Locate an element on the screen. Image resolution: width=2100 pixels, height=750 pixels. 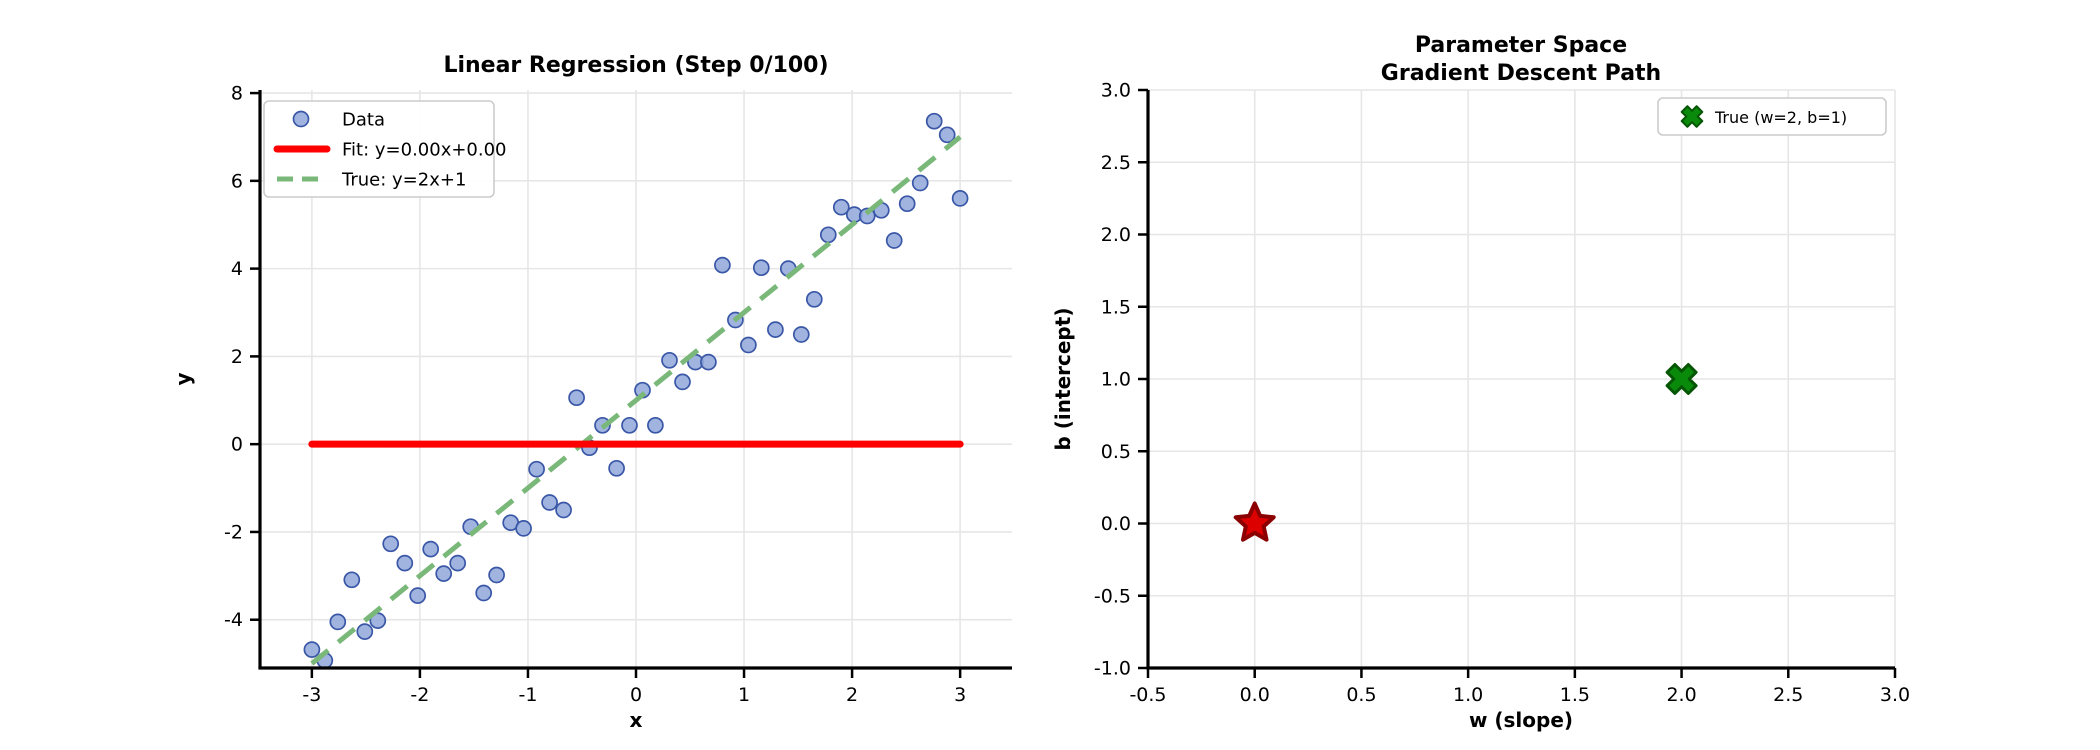
y-tick-label: 4 is located at coordinates (237, 269).